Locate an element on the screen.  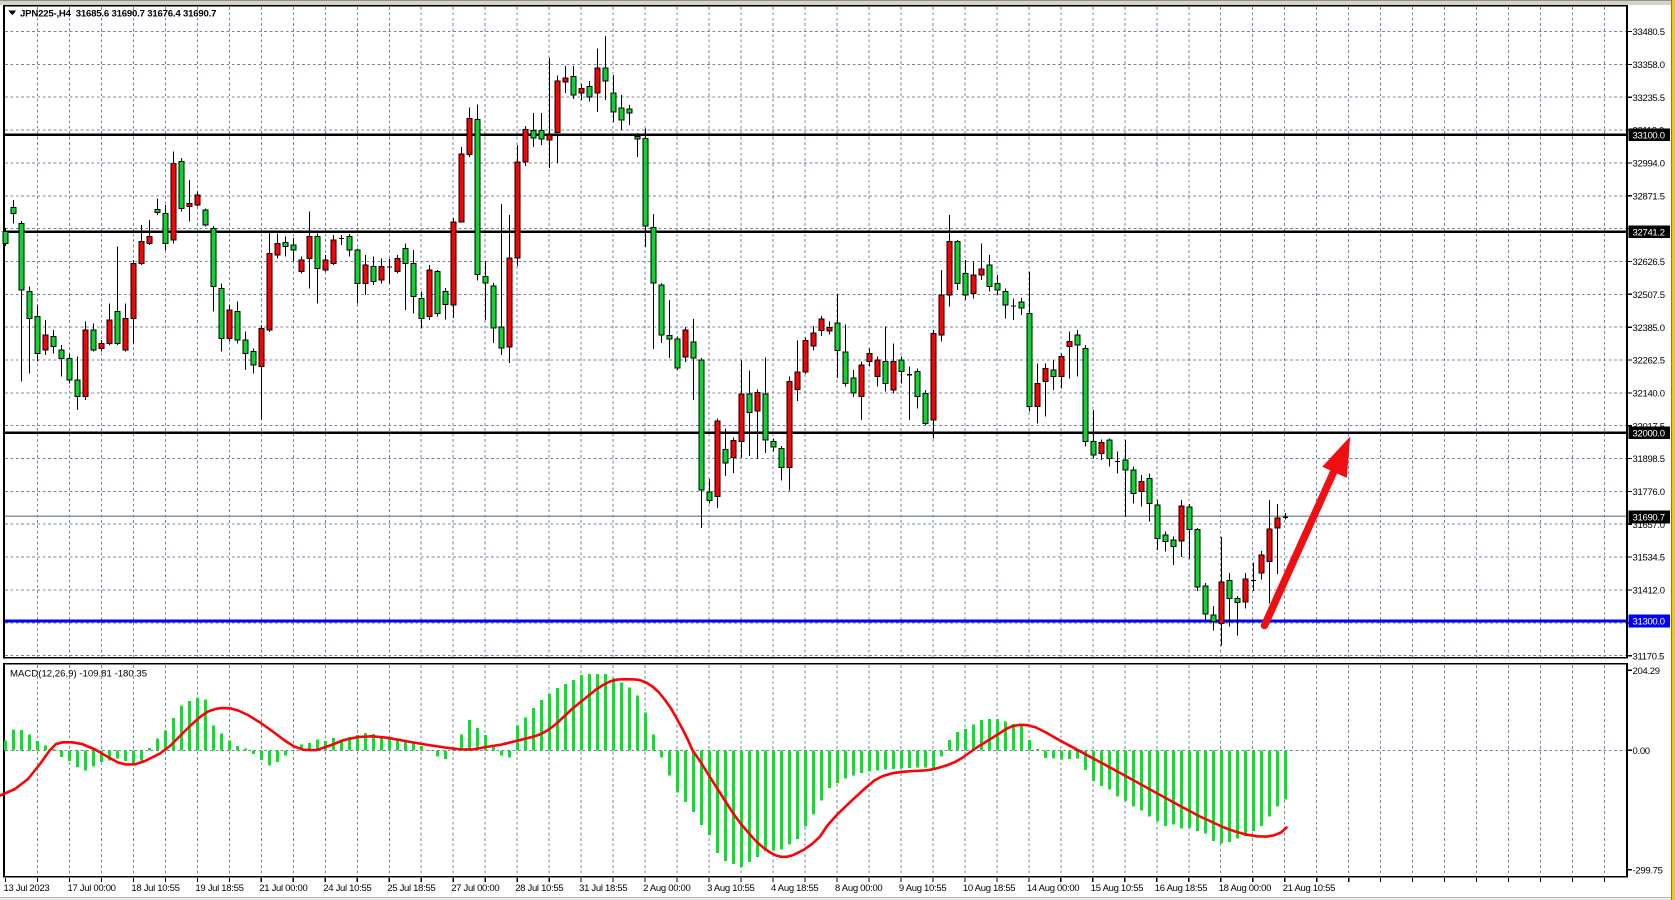
svg-text: 21 Jul 00:00 is located at coordinates (283, 888).